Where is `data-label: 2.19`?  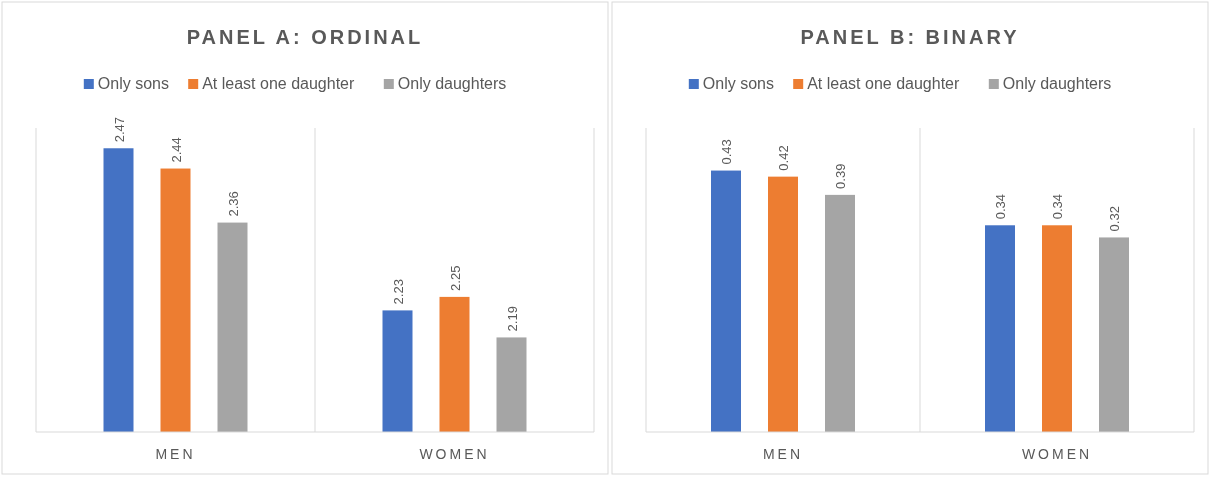
data-label: 2.19 is located at coordinates (512, 319).